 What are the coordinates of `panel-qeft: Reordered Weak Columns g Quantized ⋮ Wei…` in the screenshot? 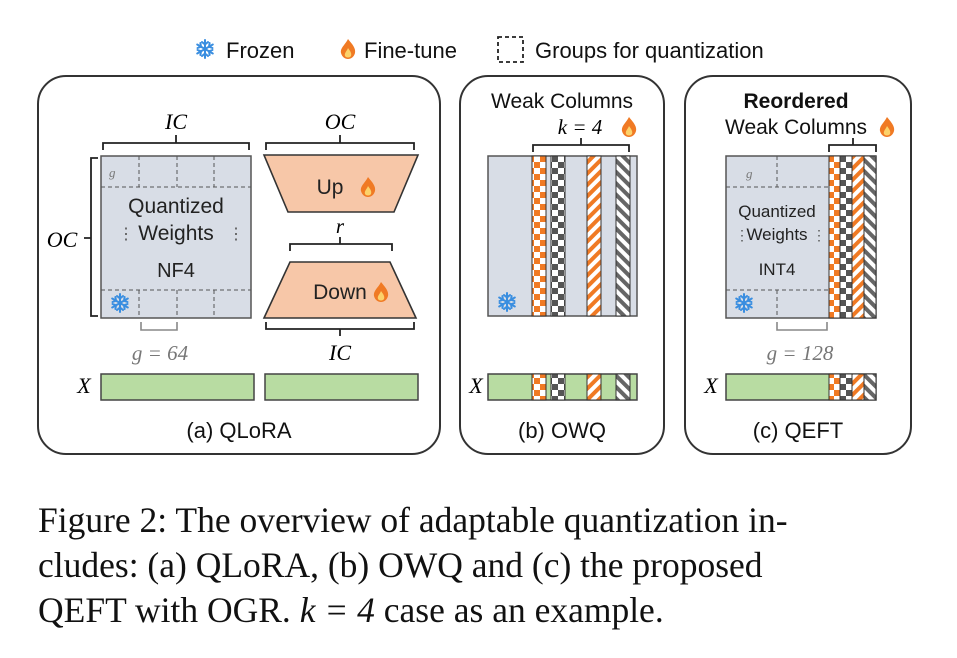 It's located at (798, 265).